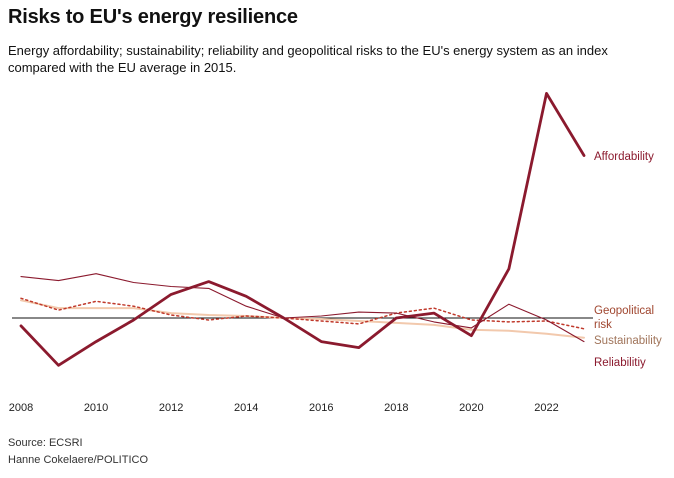 The image size is (674, 478). I want to click on x-tick-label-2016: 2016, so click(321, 408).